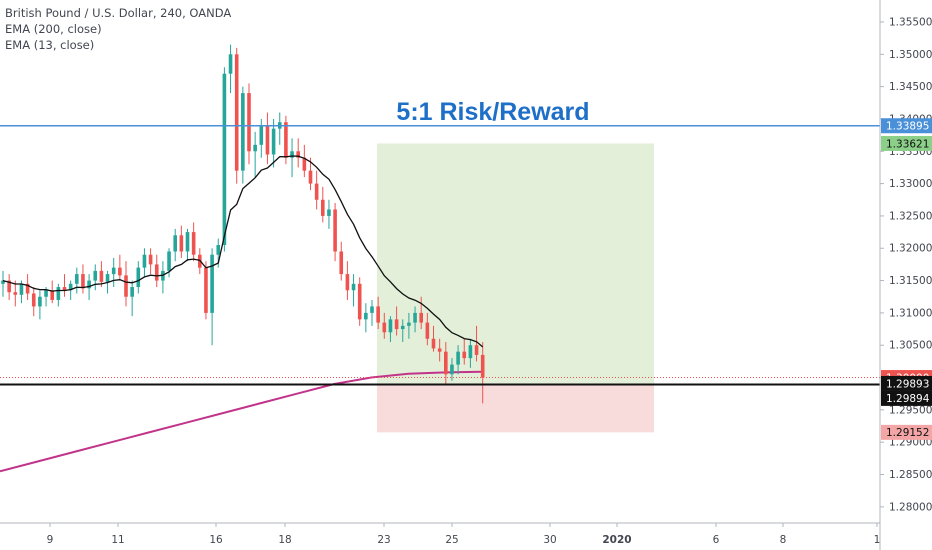  I want to click on price-tick-label: 1.32000, so click(910, 249).